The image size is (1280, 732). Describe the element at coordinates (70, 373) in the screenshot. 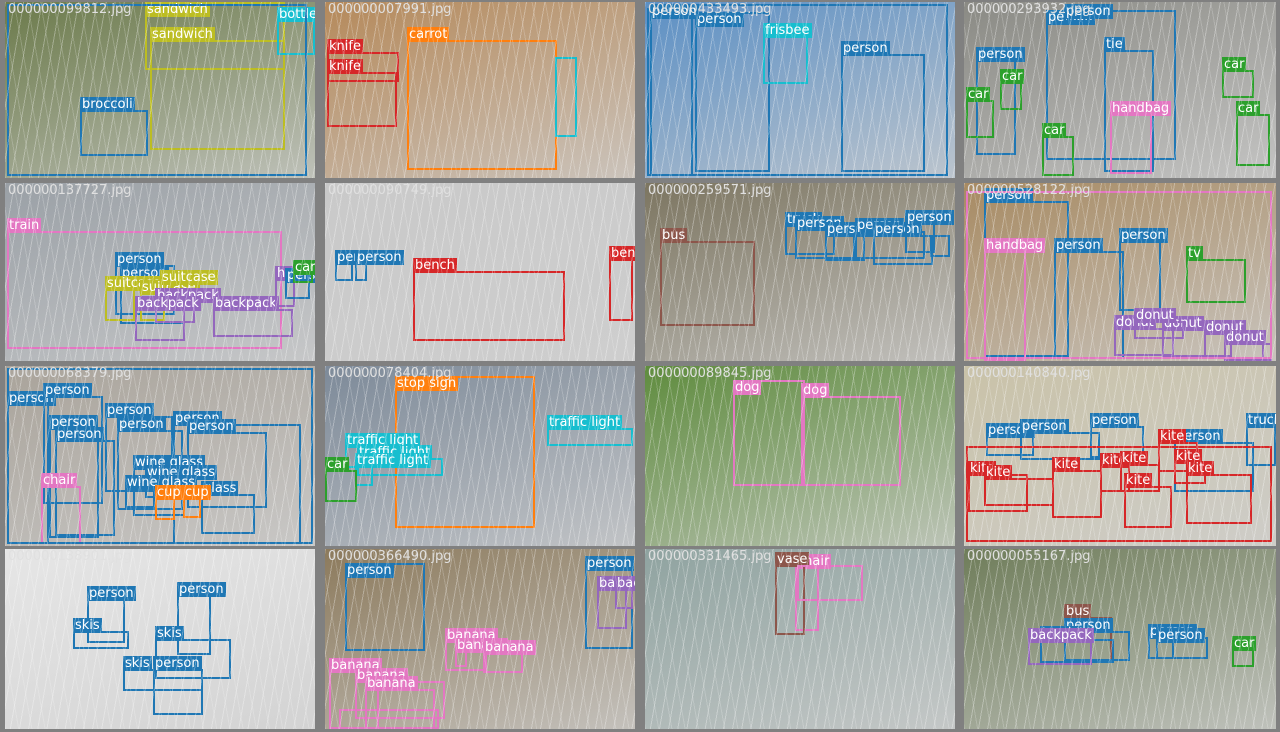

I see `image-filename: 000000068379.jpg` at that location.